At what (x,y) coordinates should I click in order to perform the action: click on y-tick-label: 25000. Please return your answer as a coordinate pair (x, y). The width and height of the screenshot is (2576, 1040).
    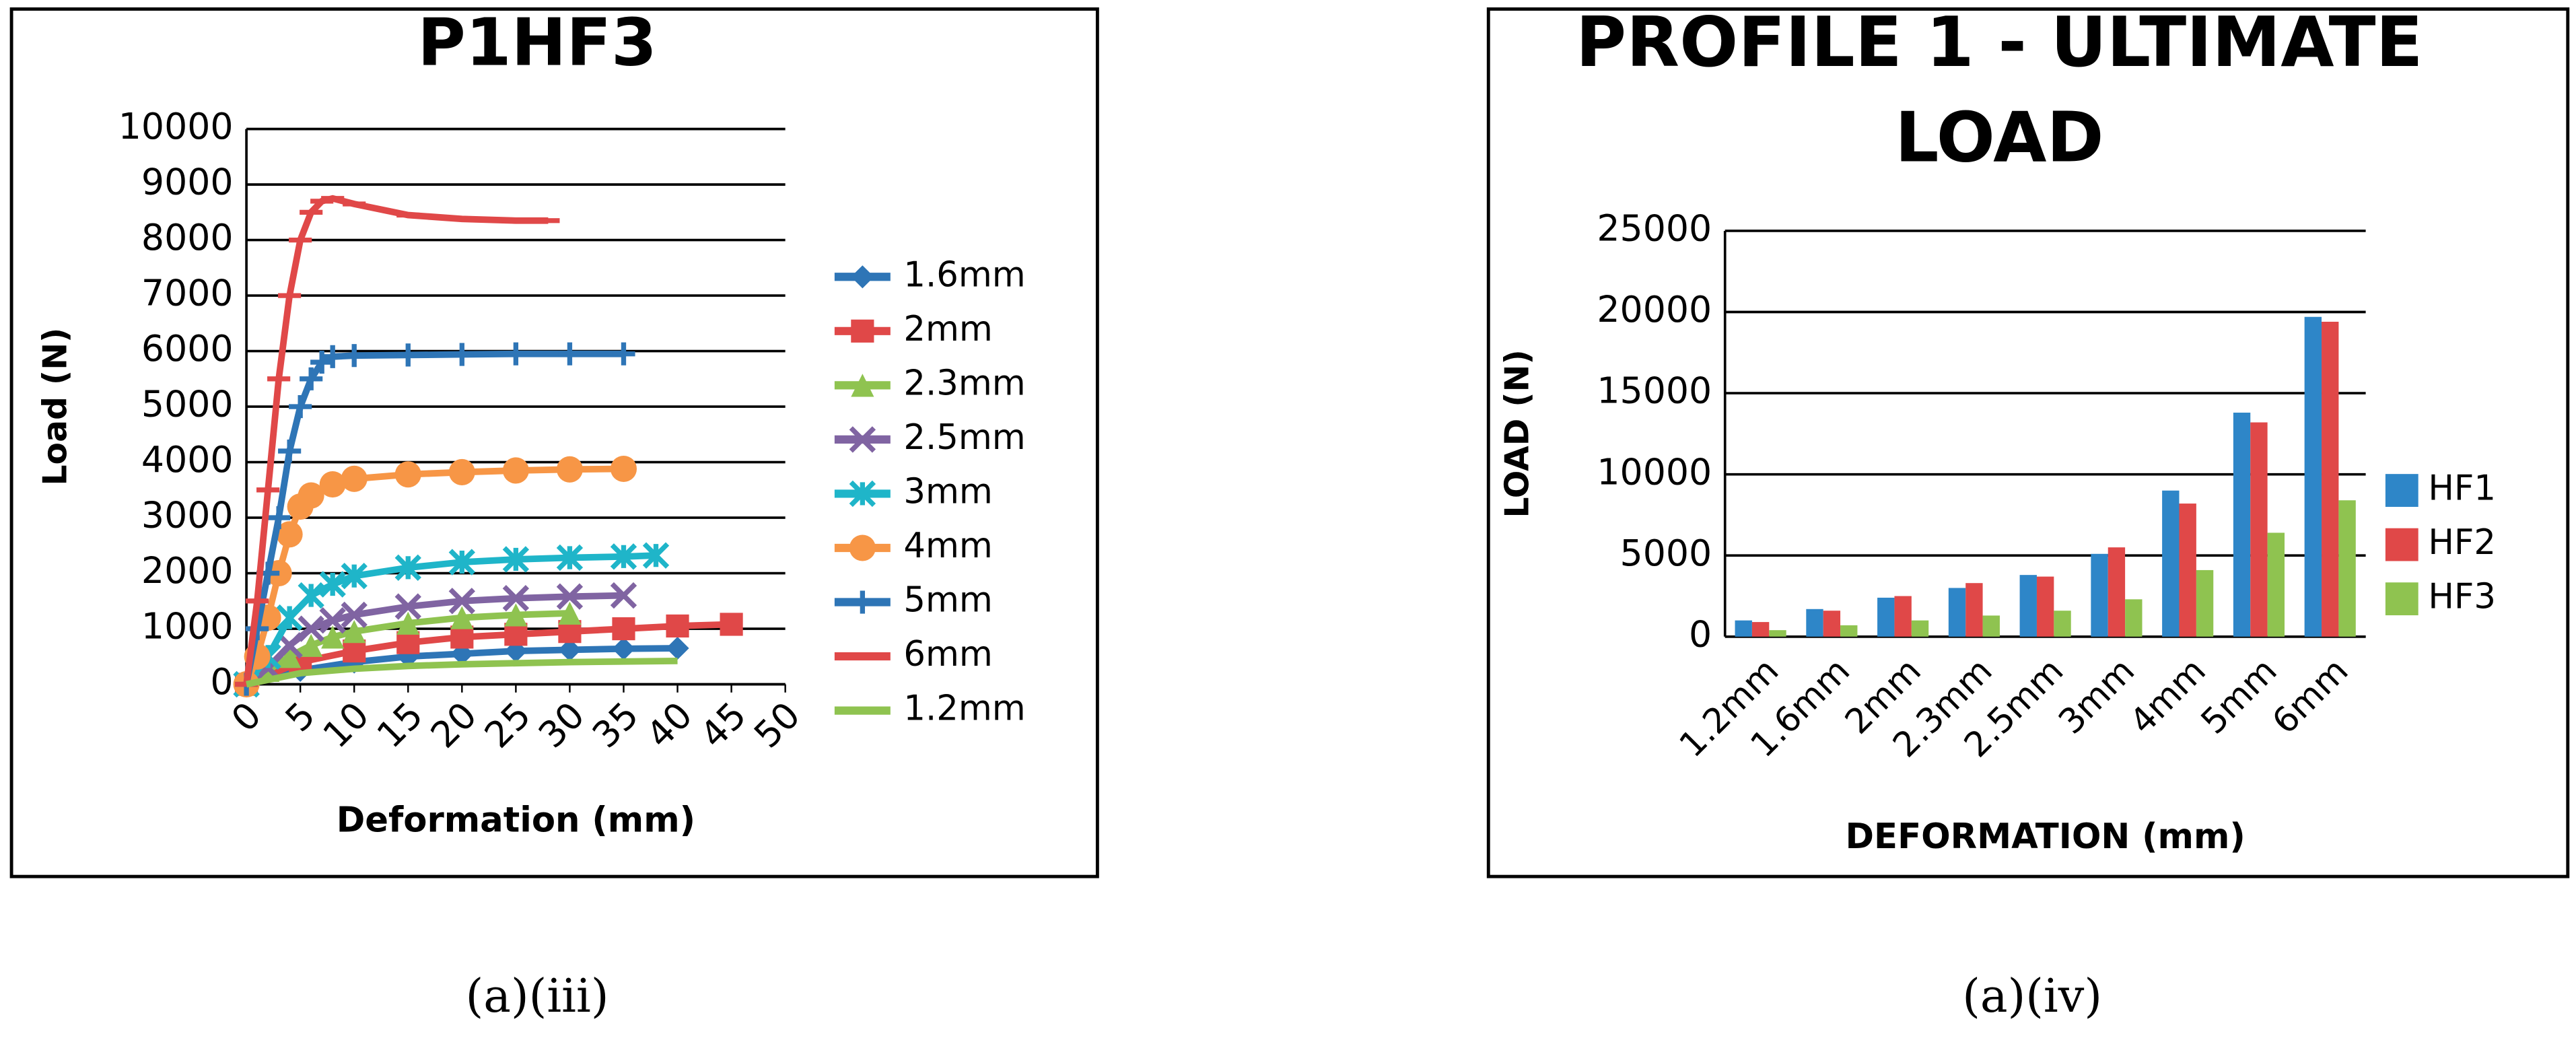
    Looking at the image, I should click on (1654, 229).